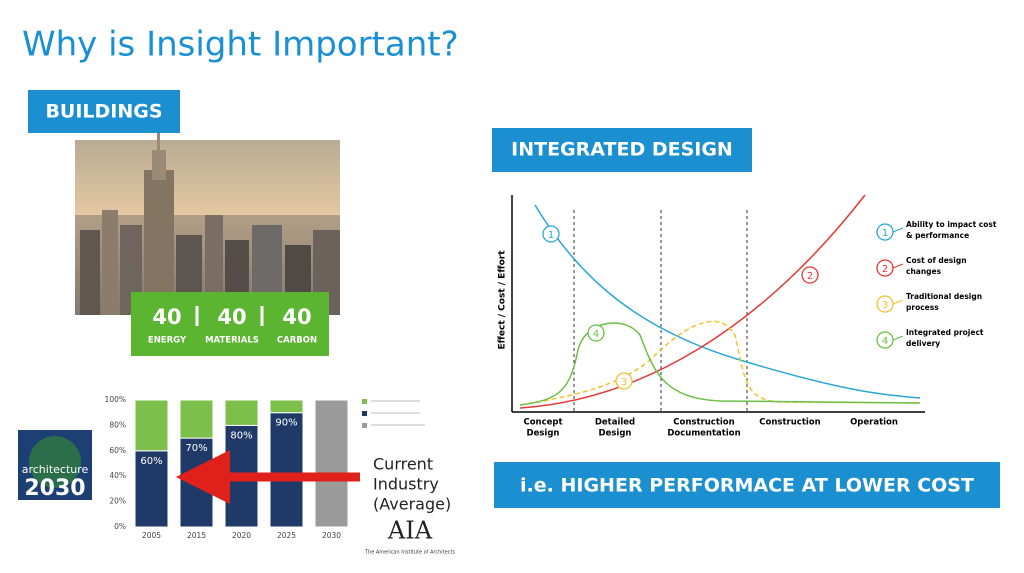  What do you see at coordinates (55, 469) in the screenshot?
I see `logo-text: architecture` at bounding box center [55, 469].